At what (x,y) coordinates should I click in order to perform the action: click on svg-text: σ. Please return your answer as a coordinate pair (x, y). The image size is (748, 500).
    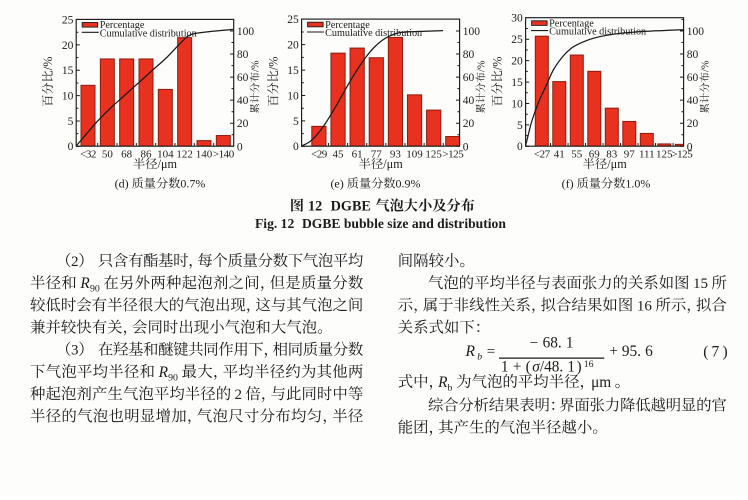
    Looking at the image, I should click on (536, 367).